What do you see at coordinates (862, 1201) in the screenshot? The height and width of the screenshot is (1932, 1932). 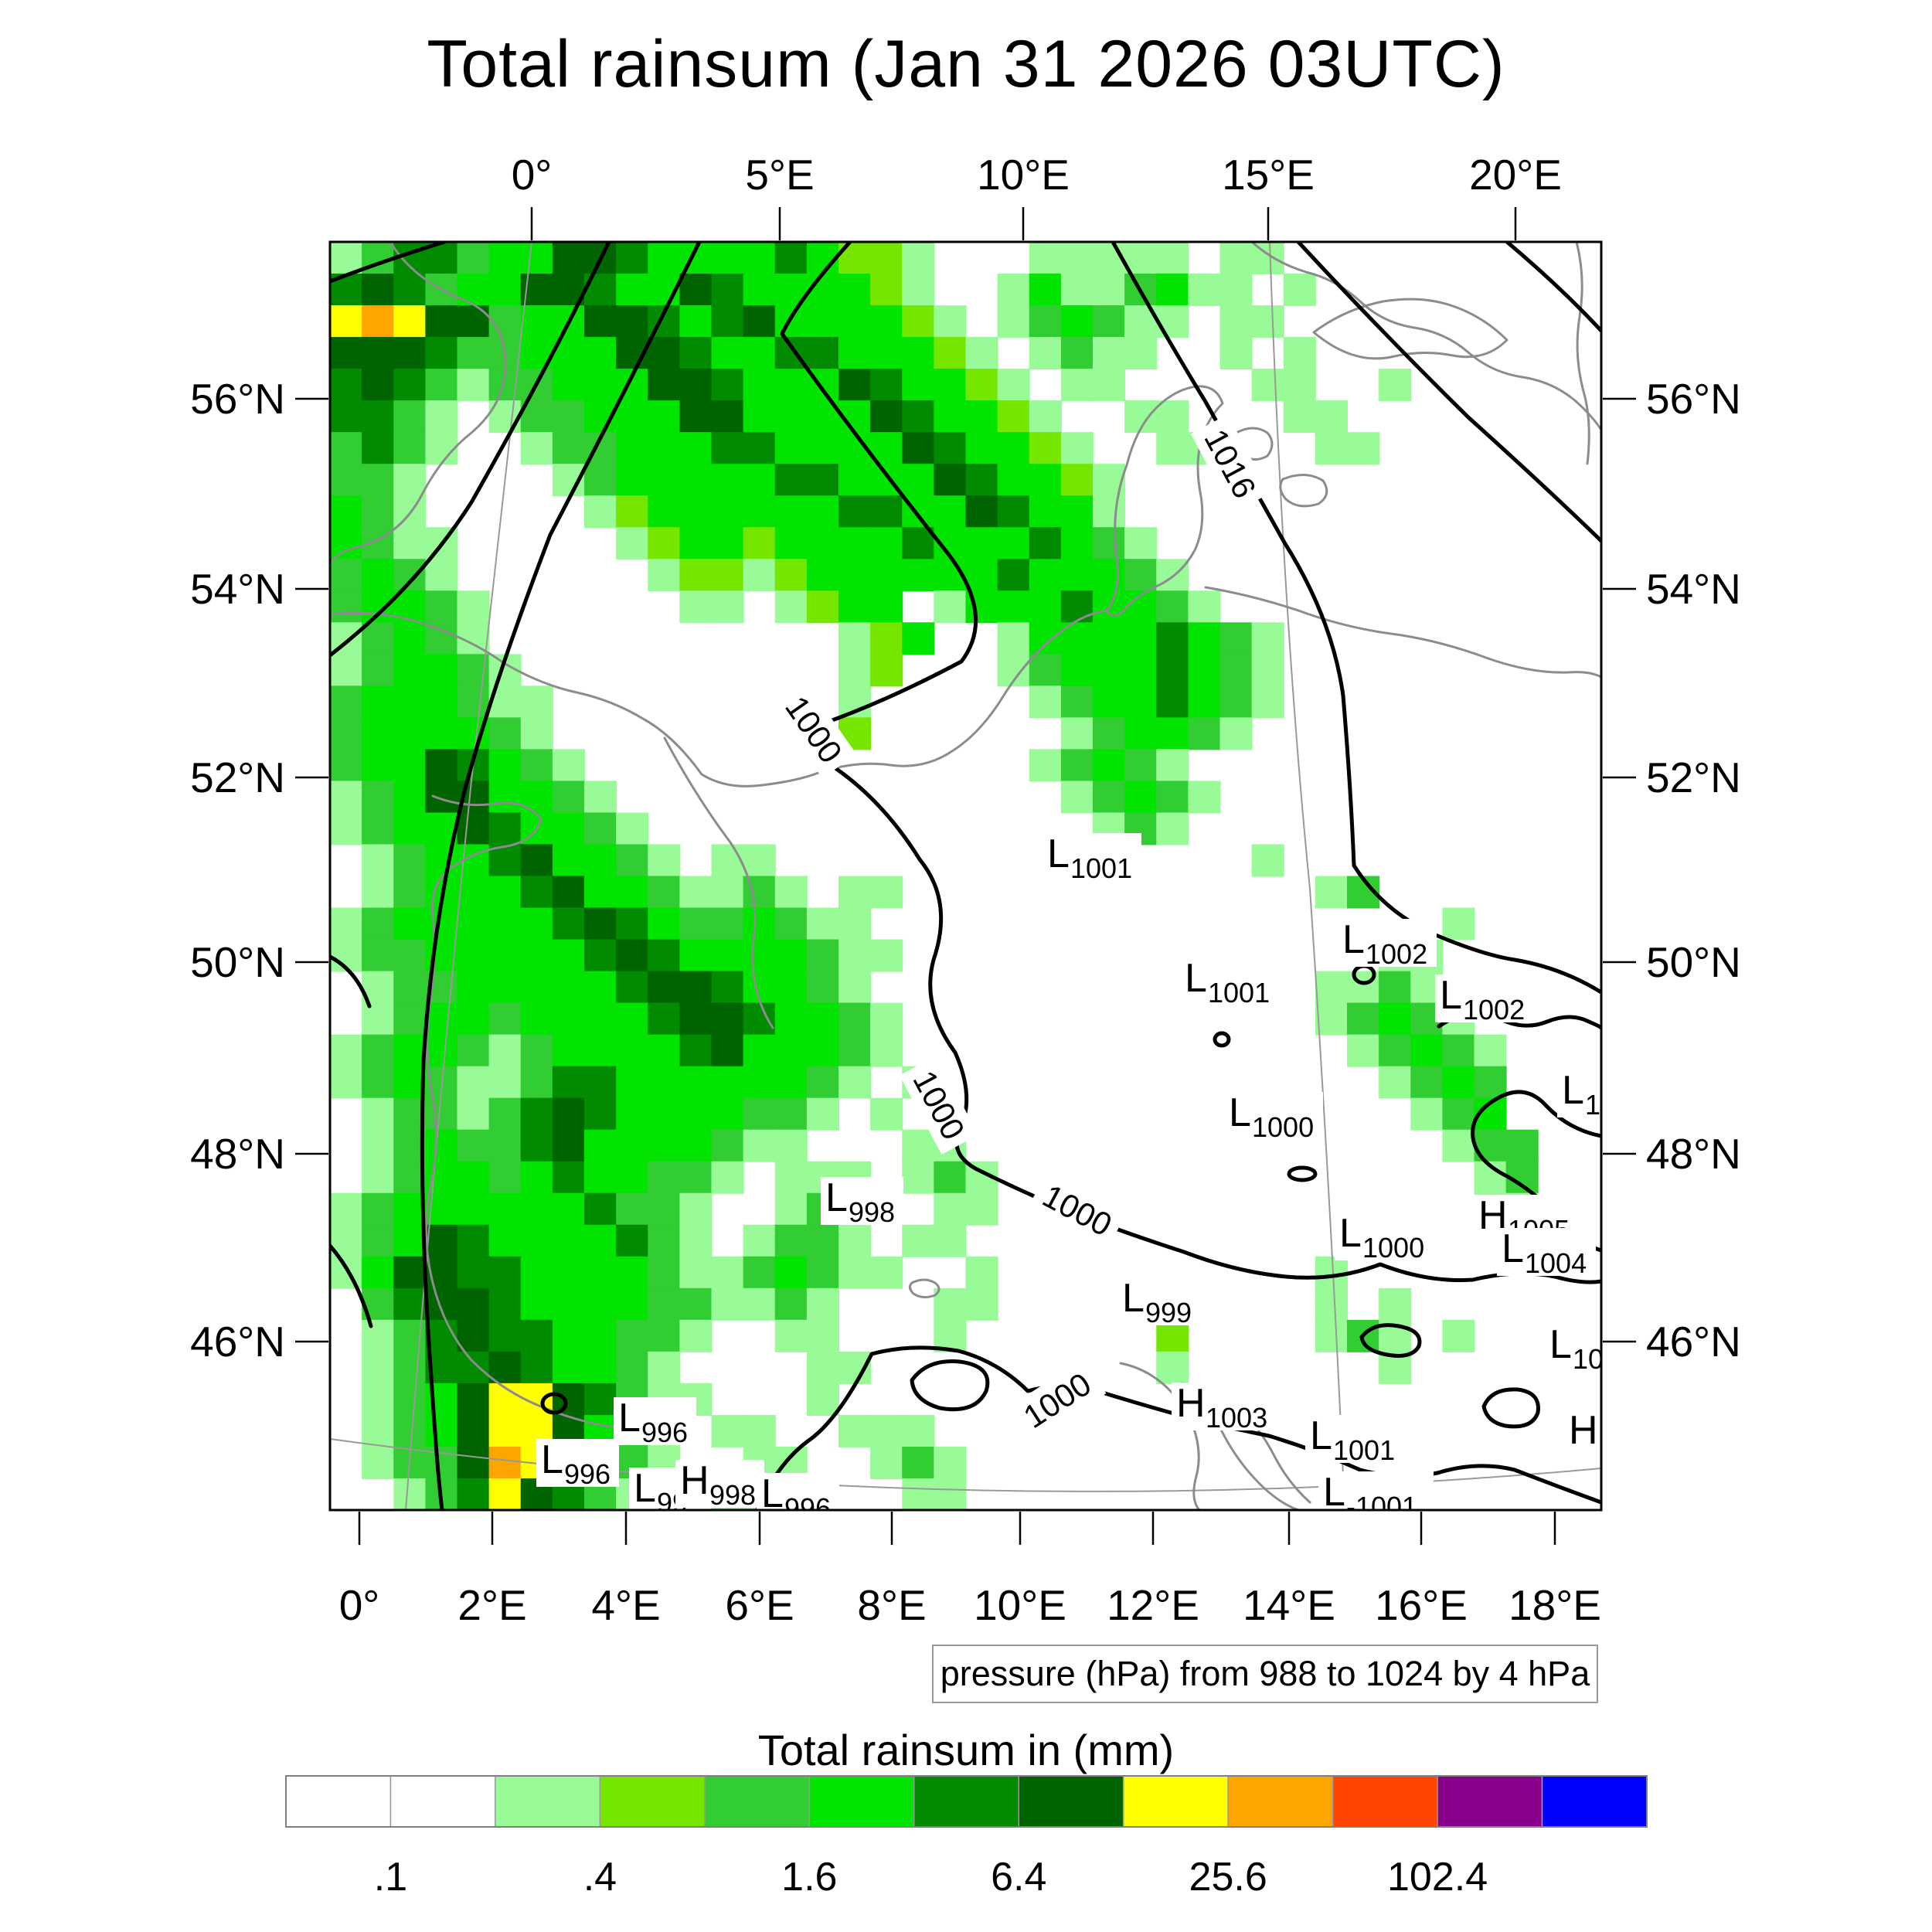 I see `pressure-marker: L 998` at bounding box center [862, 1201].